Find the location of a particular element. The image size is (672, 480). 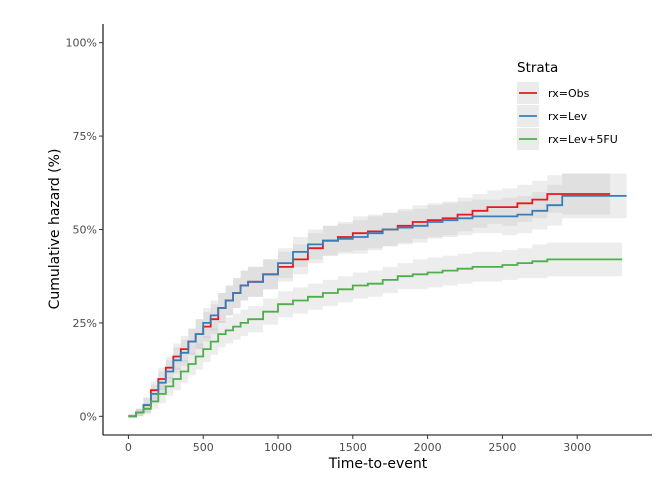

x-tick-label: 0 is located at coordinates (128, 447).